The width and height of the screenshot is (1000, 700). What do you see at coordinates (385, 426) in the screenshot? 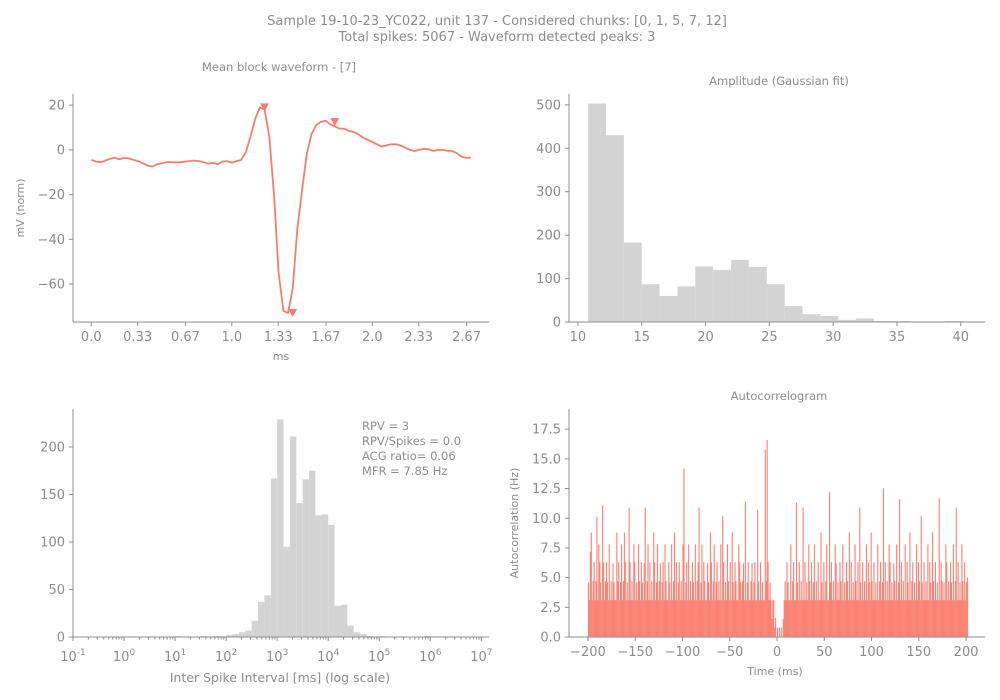
I see `isi-annotation: RPV = 3` at bounding box center [385, 426].